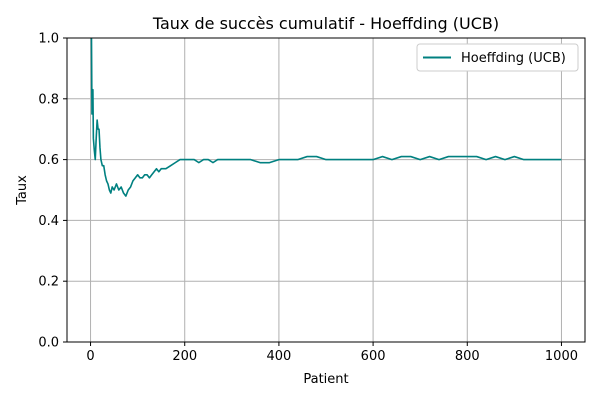 The width and height of the screenshot is (600, 400). What do you see at coordinates (373, 356) in the screenshot?
I see `x-tick-label: 600` at bounding box center [373, 356].